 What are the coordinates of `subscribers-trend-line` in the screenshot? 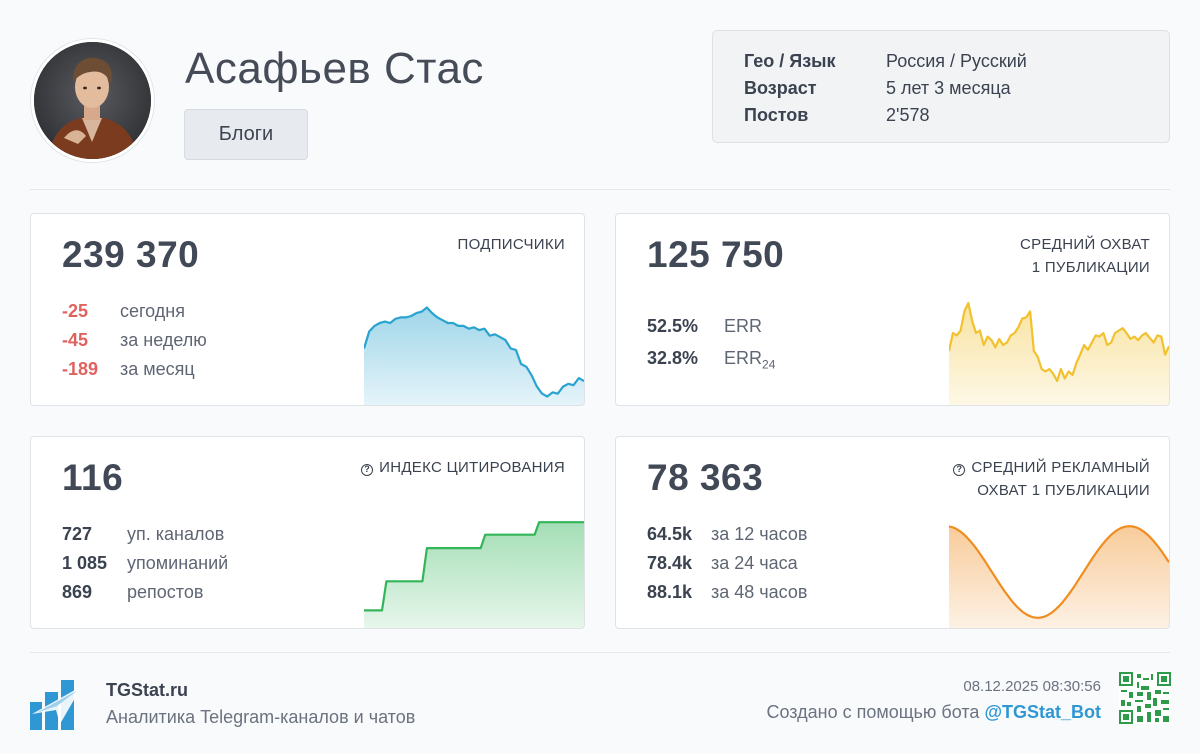 It's located at (474, 352).